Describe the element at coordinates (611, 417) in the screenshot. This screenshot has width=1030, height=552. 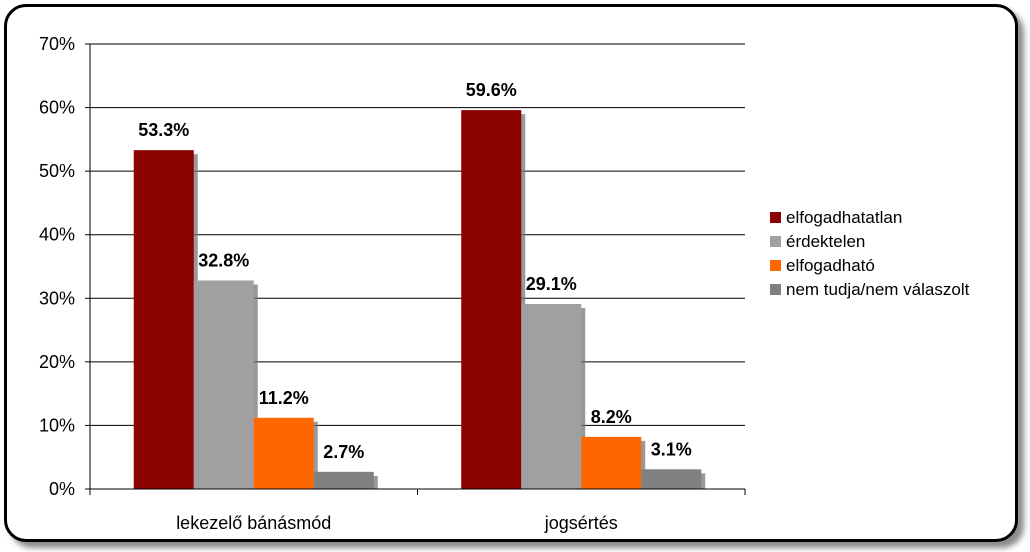
I see `data-label: 8.2%` at that location.